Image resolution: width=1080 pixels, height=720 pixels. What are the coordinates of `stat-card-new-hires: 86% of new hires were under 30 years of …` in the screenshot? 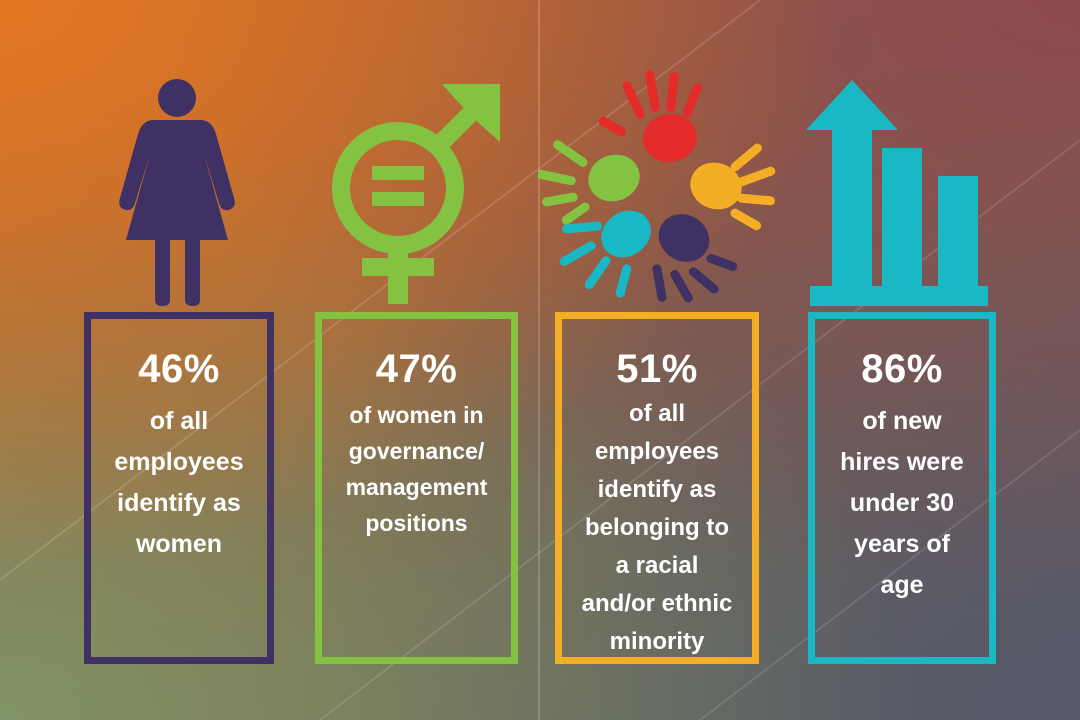 It's located at (902, 488).